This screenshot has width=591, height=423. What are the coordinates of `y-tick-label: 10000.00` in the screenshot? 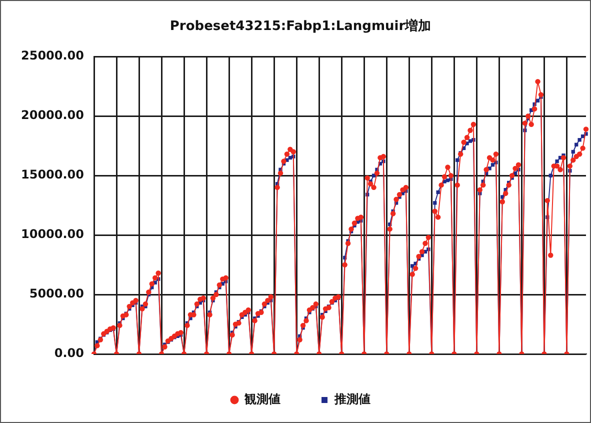 It's located at (52, 234).